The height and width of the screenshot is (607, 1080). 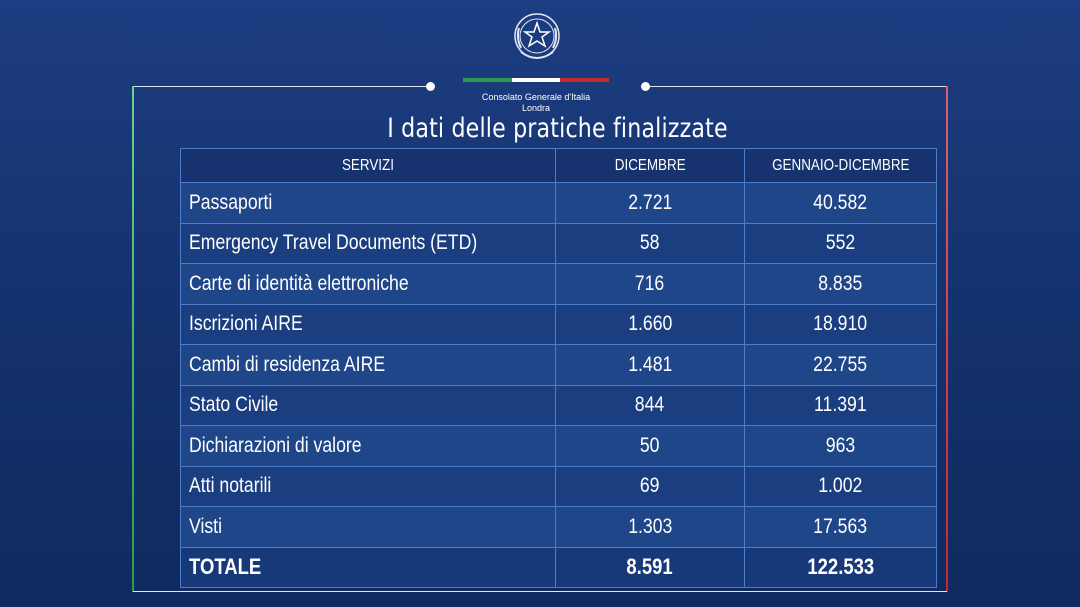 What do you see at coordinates (368, 527) in the screenshot?
I see `service-cell: Visti` at bounding box center [368, 527].